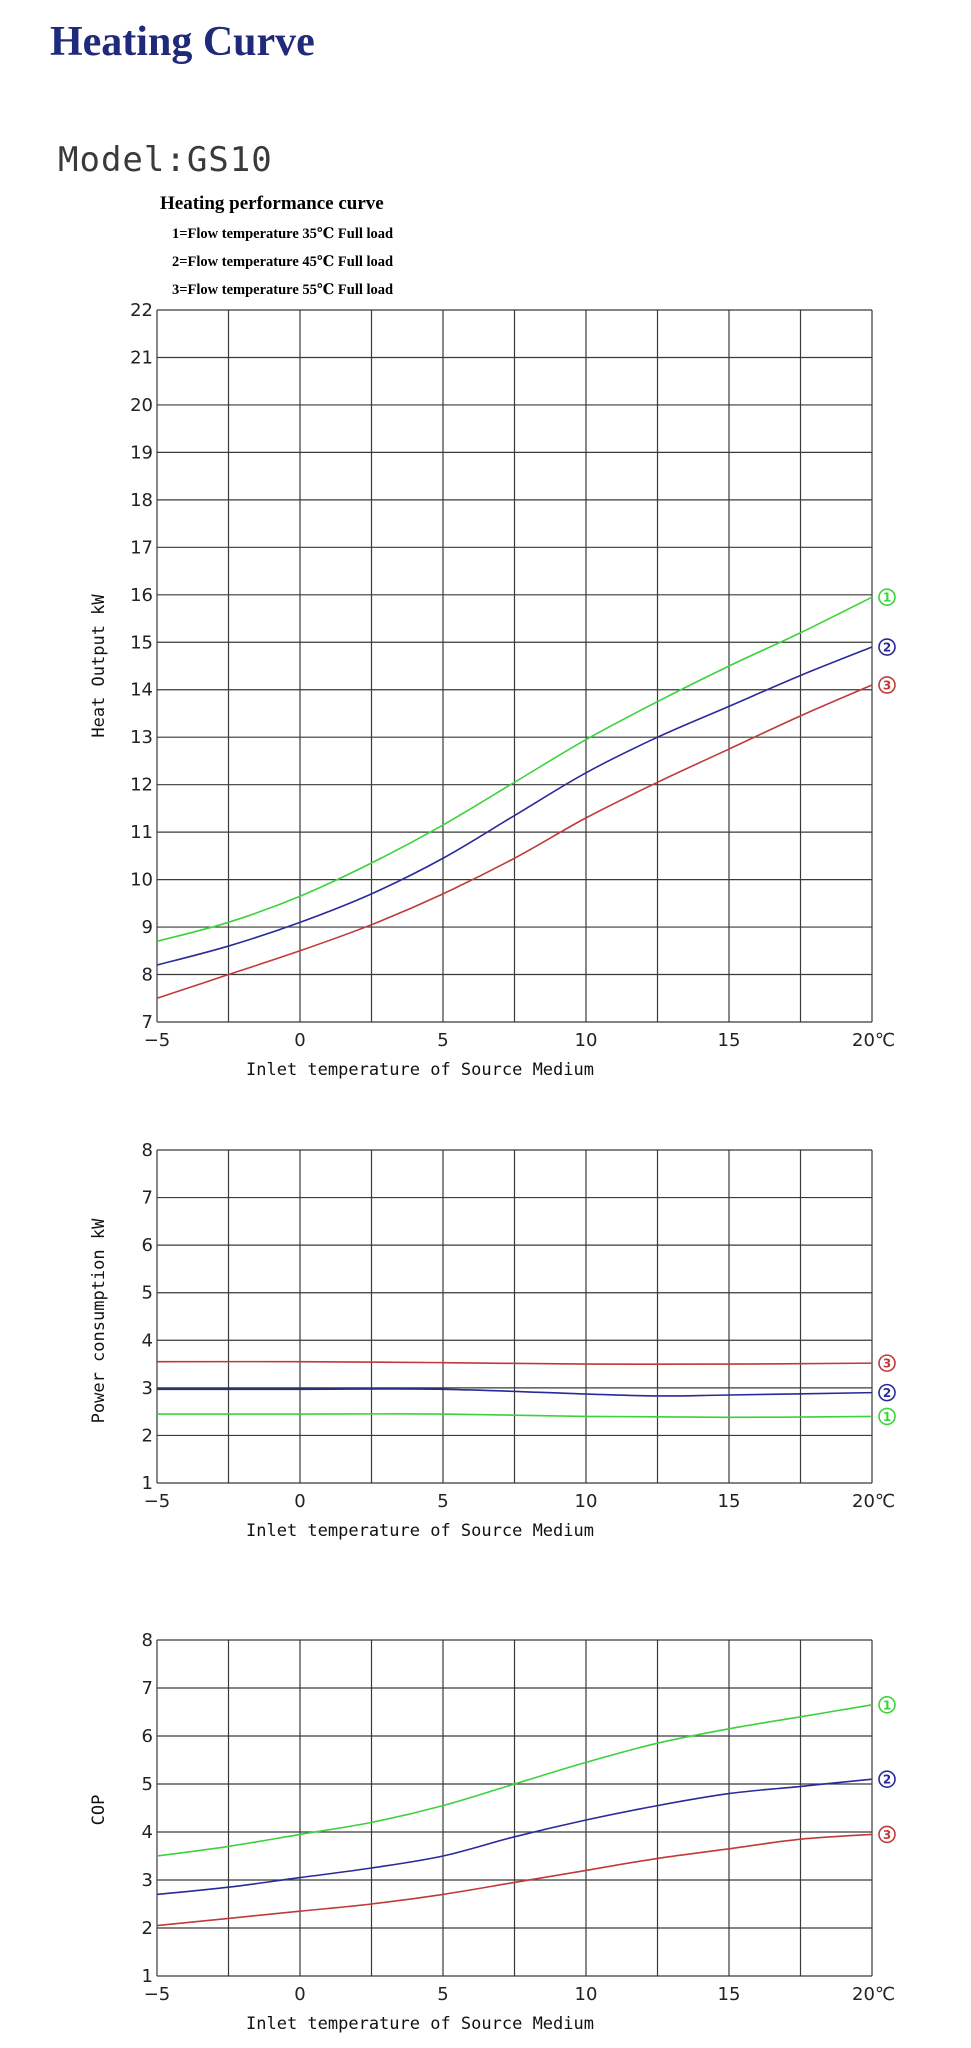  Describe the element at coordinates (147, 927) in the screenshot. I see `y-tick-label: 9` at that location.